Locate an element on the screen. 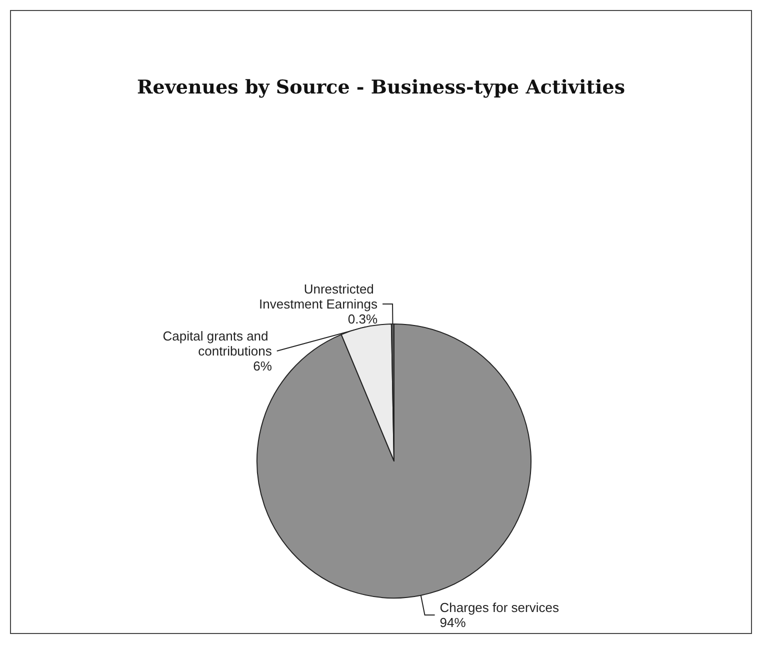 The width and height of the screenshot is (762, 645). chart-title: Revenues by Source - Business-type Activities is located at coordinates (381, 87).